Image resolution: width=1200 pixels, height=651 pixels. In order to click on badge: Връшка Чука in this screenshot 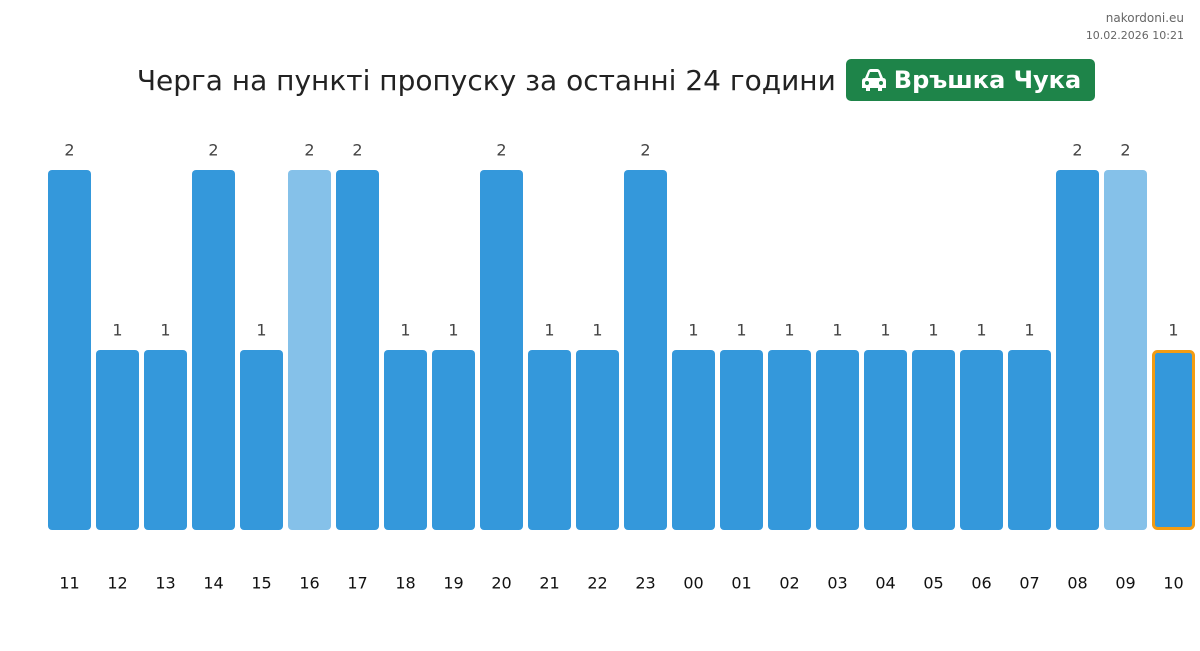, I will do `click(970, 80)`.